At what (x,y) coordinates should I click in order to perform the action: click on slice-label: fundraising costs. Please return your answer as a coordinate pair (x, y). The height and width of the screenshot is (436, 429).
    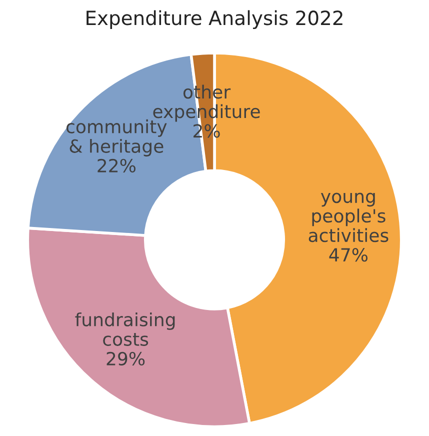
    Looking at the image, I should click on (125, 329).